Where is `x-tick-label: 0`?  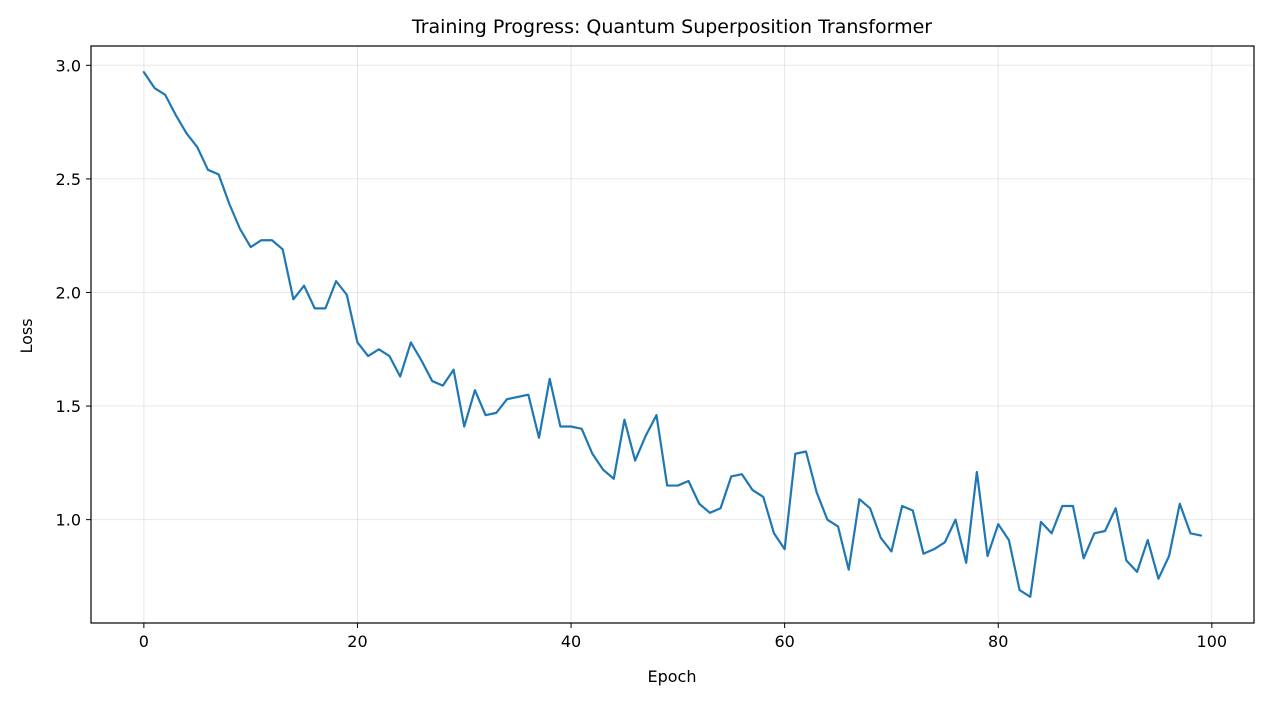
x-tick-label: 0 is located at coordinates (144, 641).